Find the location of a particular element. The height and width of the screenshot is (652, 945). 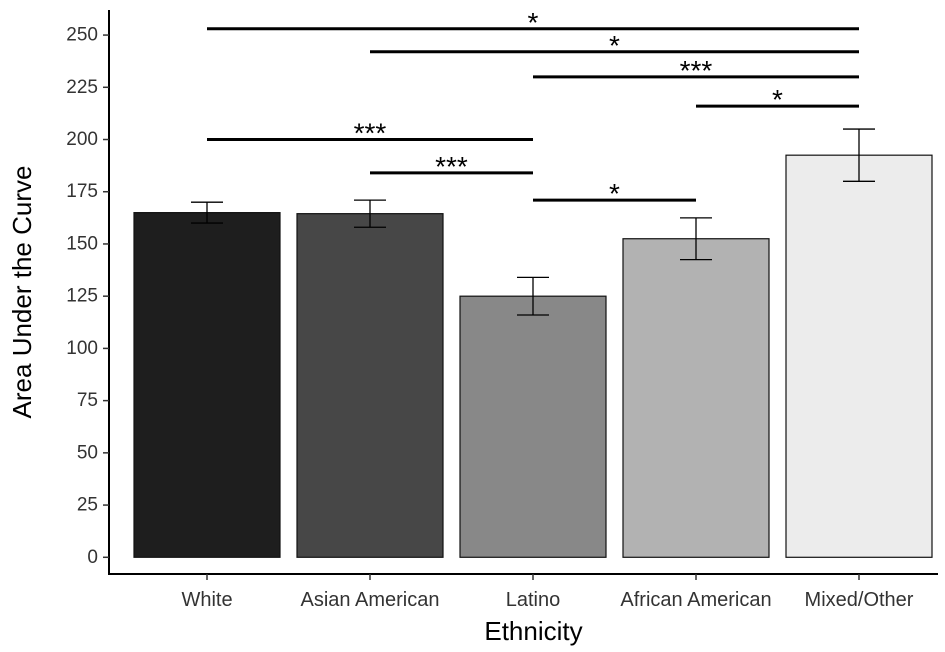

y-tick-label: 100 is located at coordinates (82, 348).